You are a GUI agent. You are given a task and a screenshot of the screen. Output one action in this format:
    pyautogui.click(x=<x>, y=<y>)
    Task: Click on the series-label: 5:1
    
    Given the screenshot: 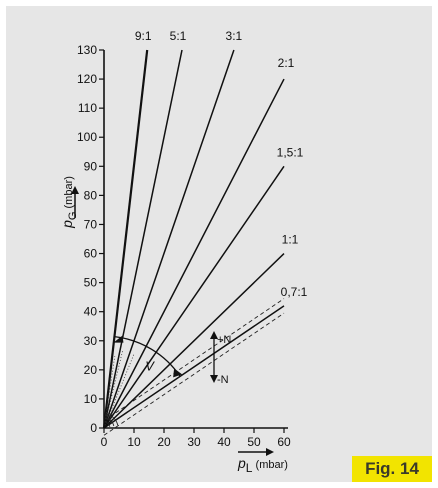 What is the action you would take?
    pyautogui.click(x=178, y=36)
    